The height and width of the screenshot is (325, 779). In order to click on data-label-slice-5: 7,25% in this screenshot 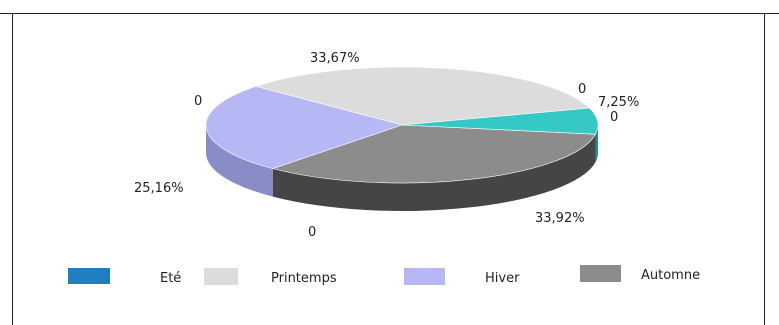, I will do `click(618, 102)`.